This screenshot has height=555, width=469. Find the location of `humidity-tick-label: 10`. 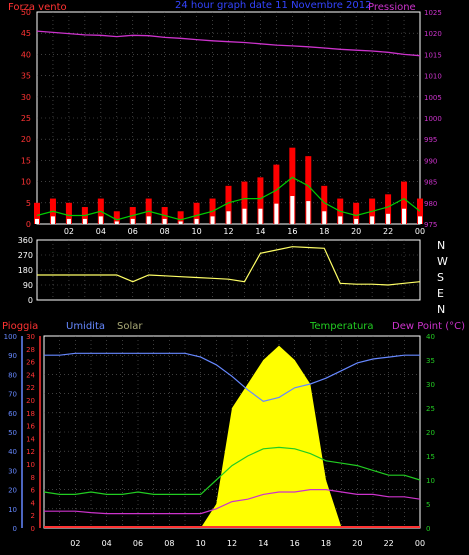

humidity-tick-label: 10 is located at coordinates (12, 510).